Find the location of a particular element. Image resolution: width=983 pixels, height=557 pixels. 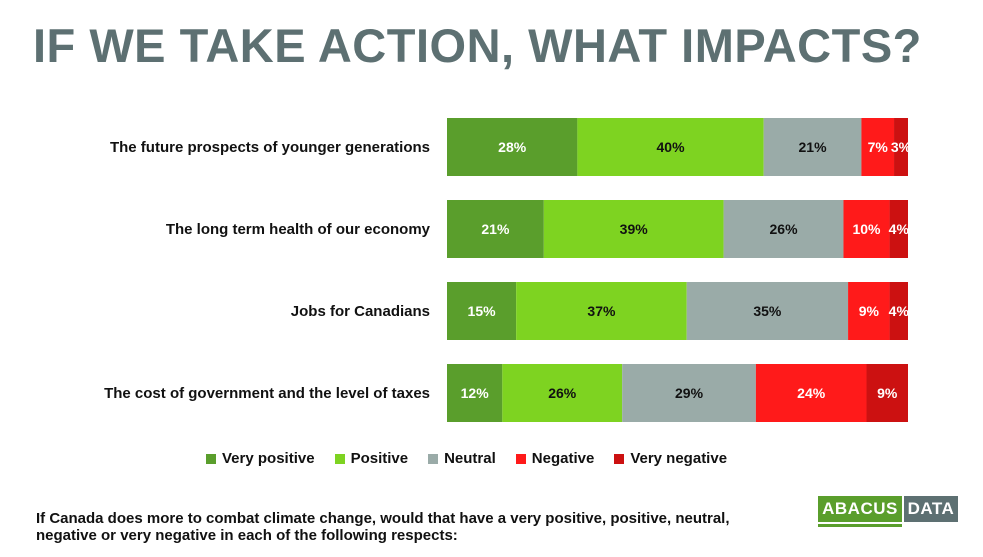

logo-text-abacus: ABACUS is located at coordinates (860, 509).